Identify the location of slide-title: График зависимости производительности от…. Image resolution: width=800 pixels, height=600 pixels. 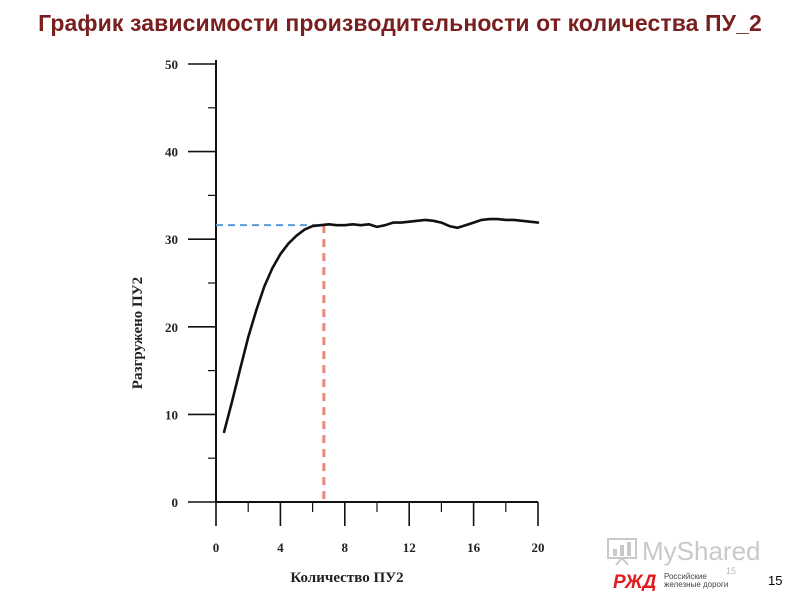
(400, 23).